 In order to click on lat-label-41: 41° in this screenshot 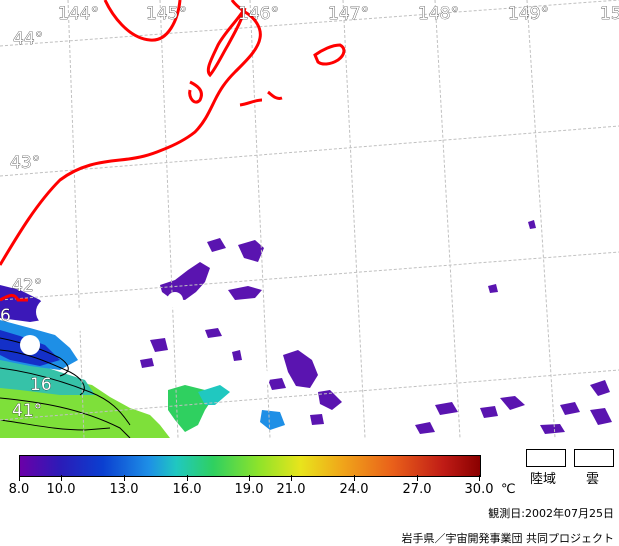, I will do `click(27, 411)`.